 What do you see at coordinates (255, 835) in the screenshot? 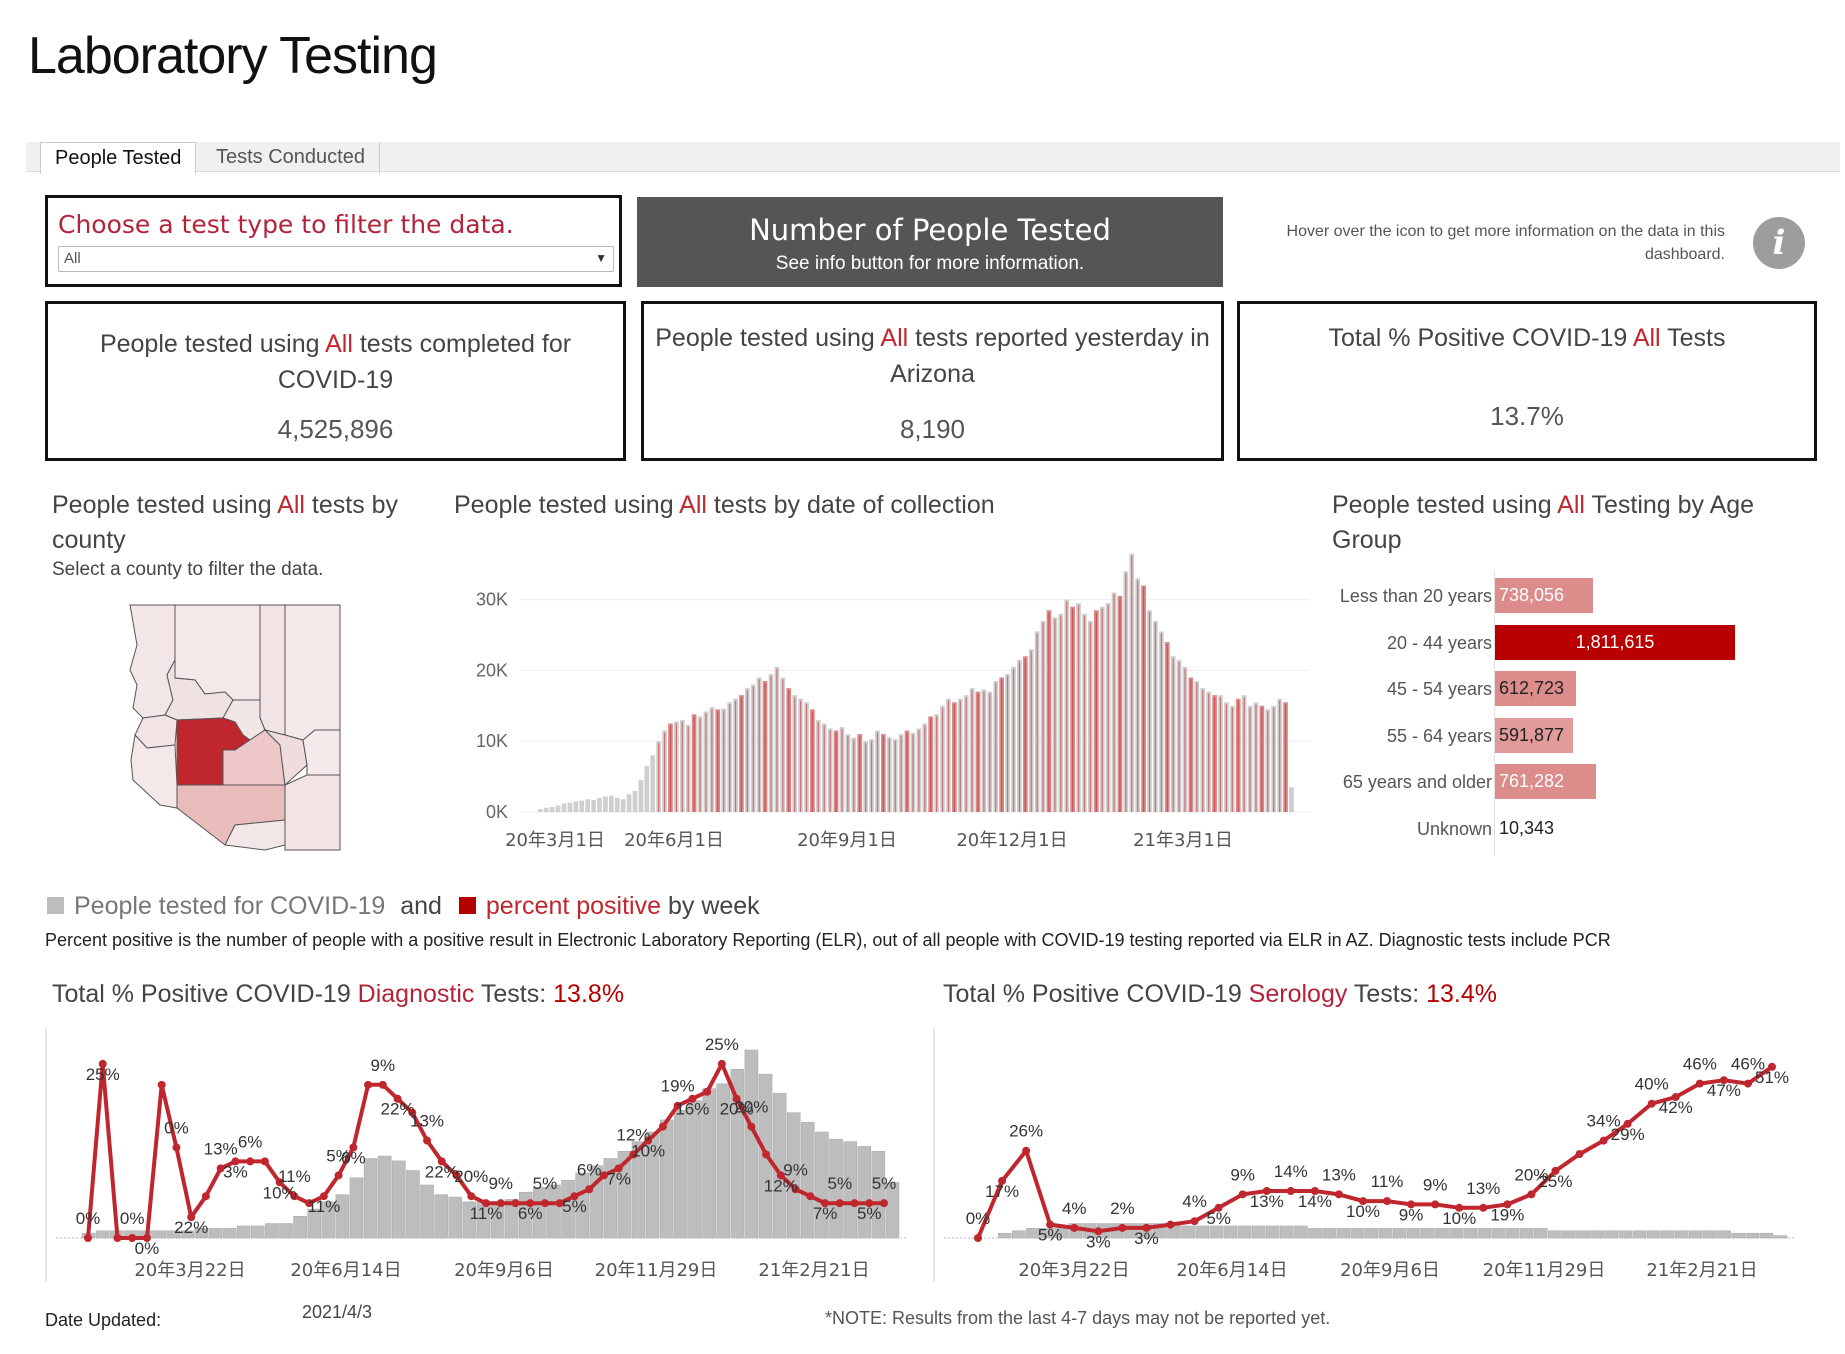
I see `county-santa-cruz` at bounding box center [255, 835].